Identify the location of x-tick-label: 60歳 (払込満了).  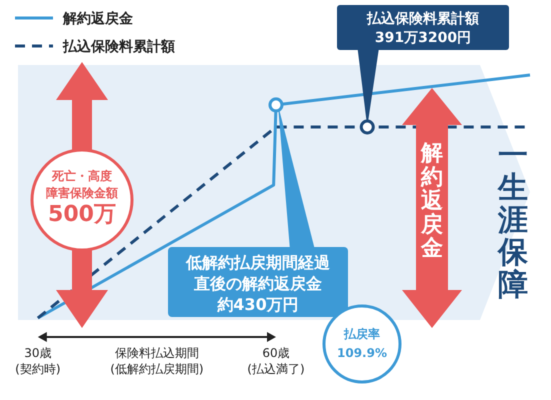
(276, 361).